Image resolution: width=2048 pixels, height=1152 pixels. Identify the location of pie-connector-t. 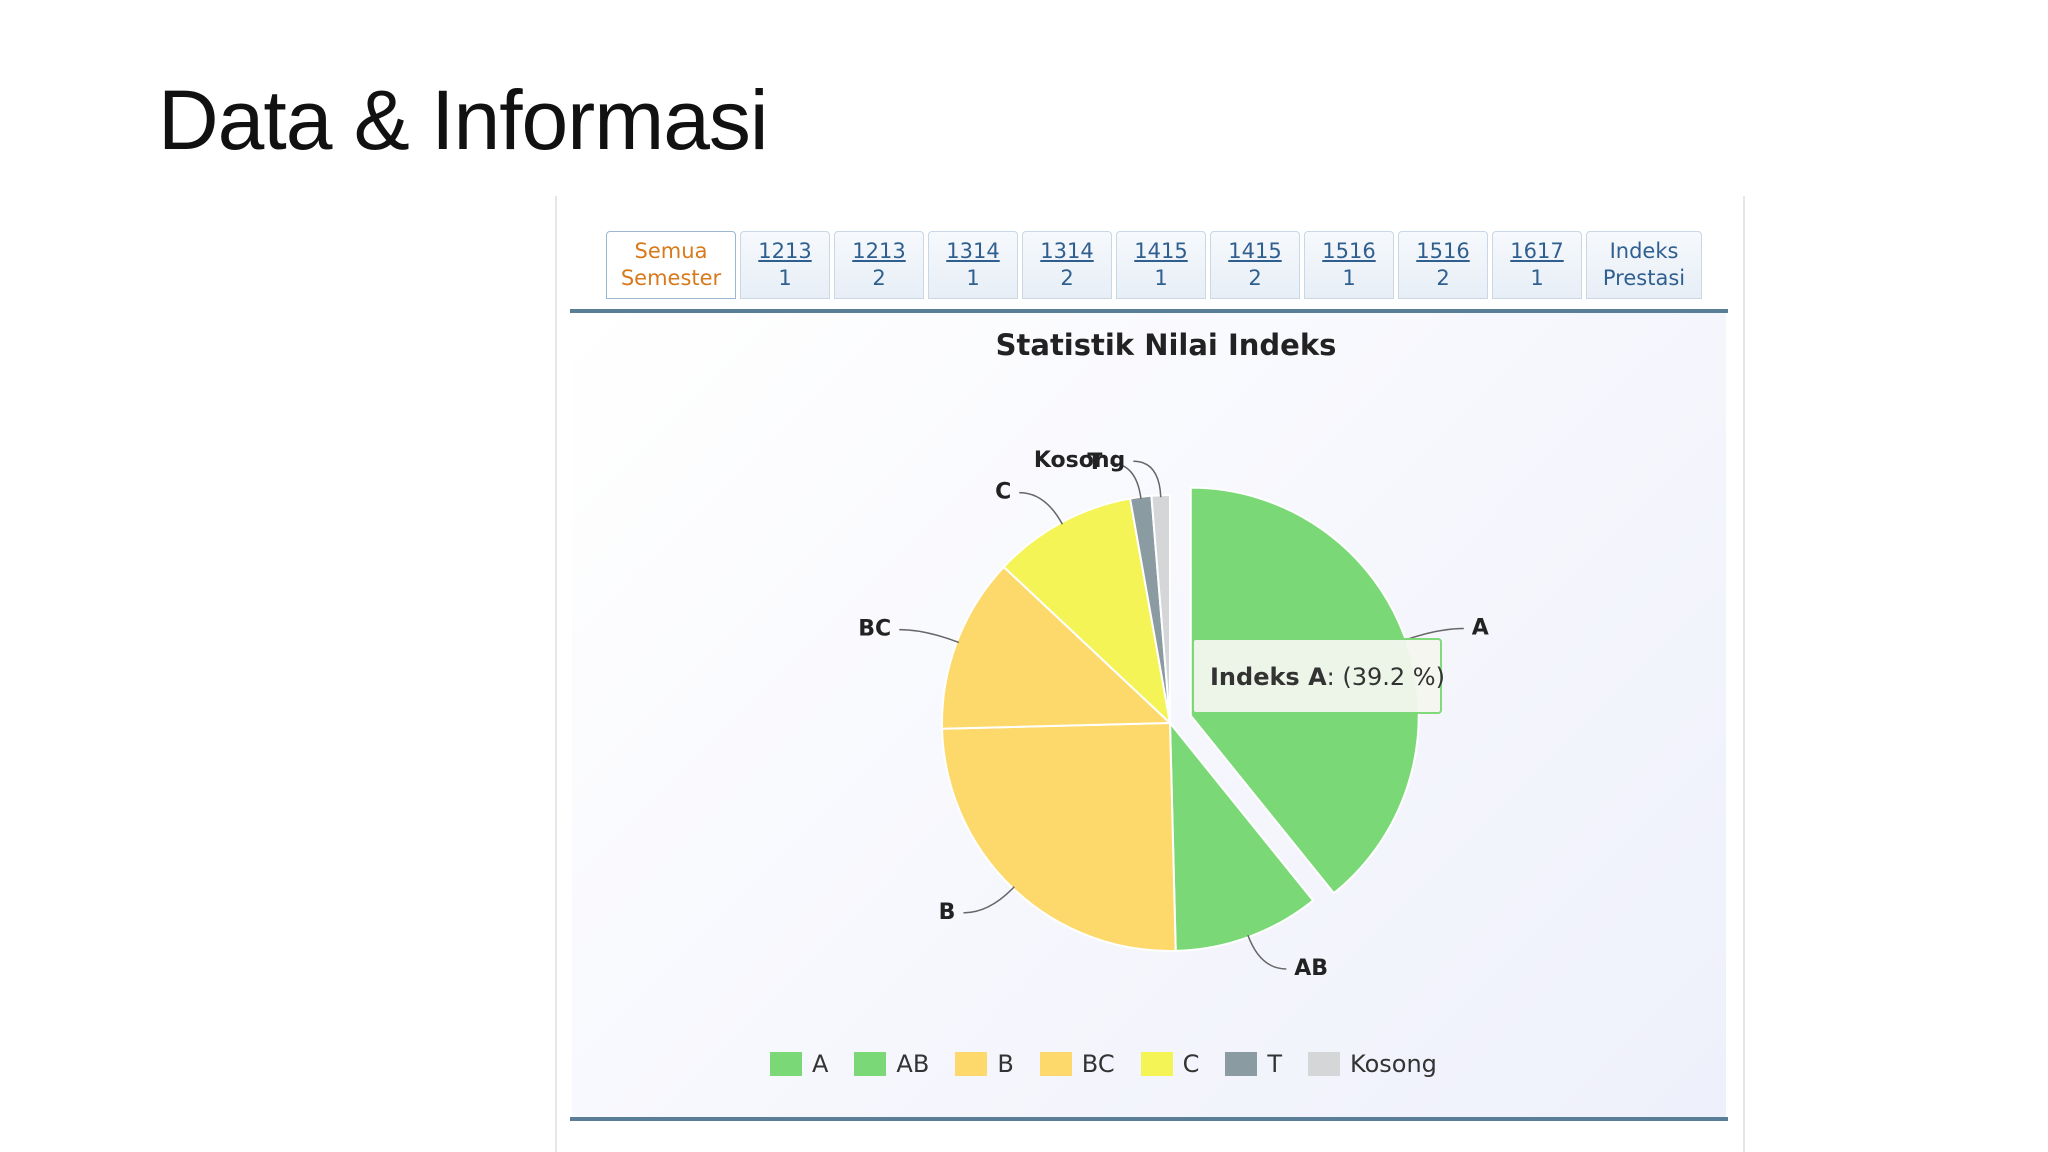
(1126, 480).